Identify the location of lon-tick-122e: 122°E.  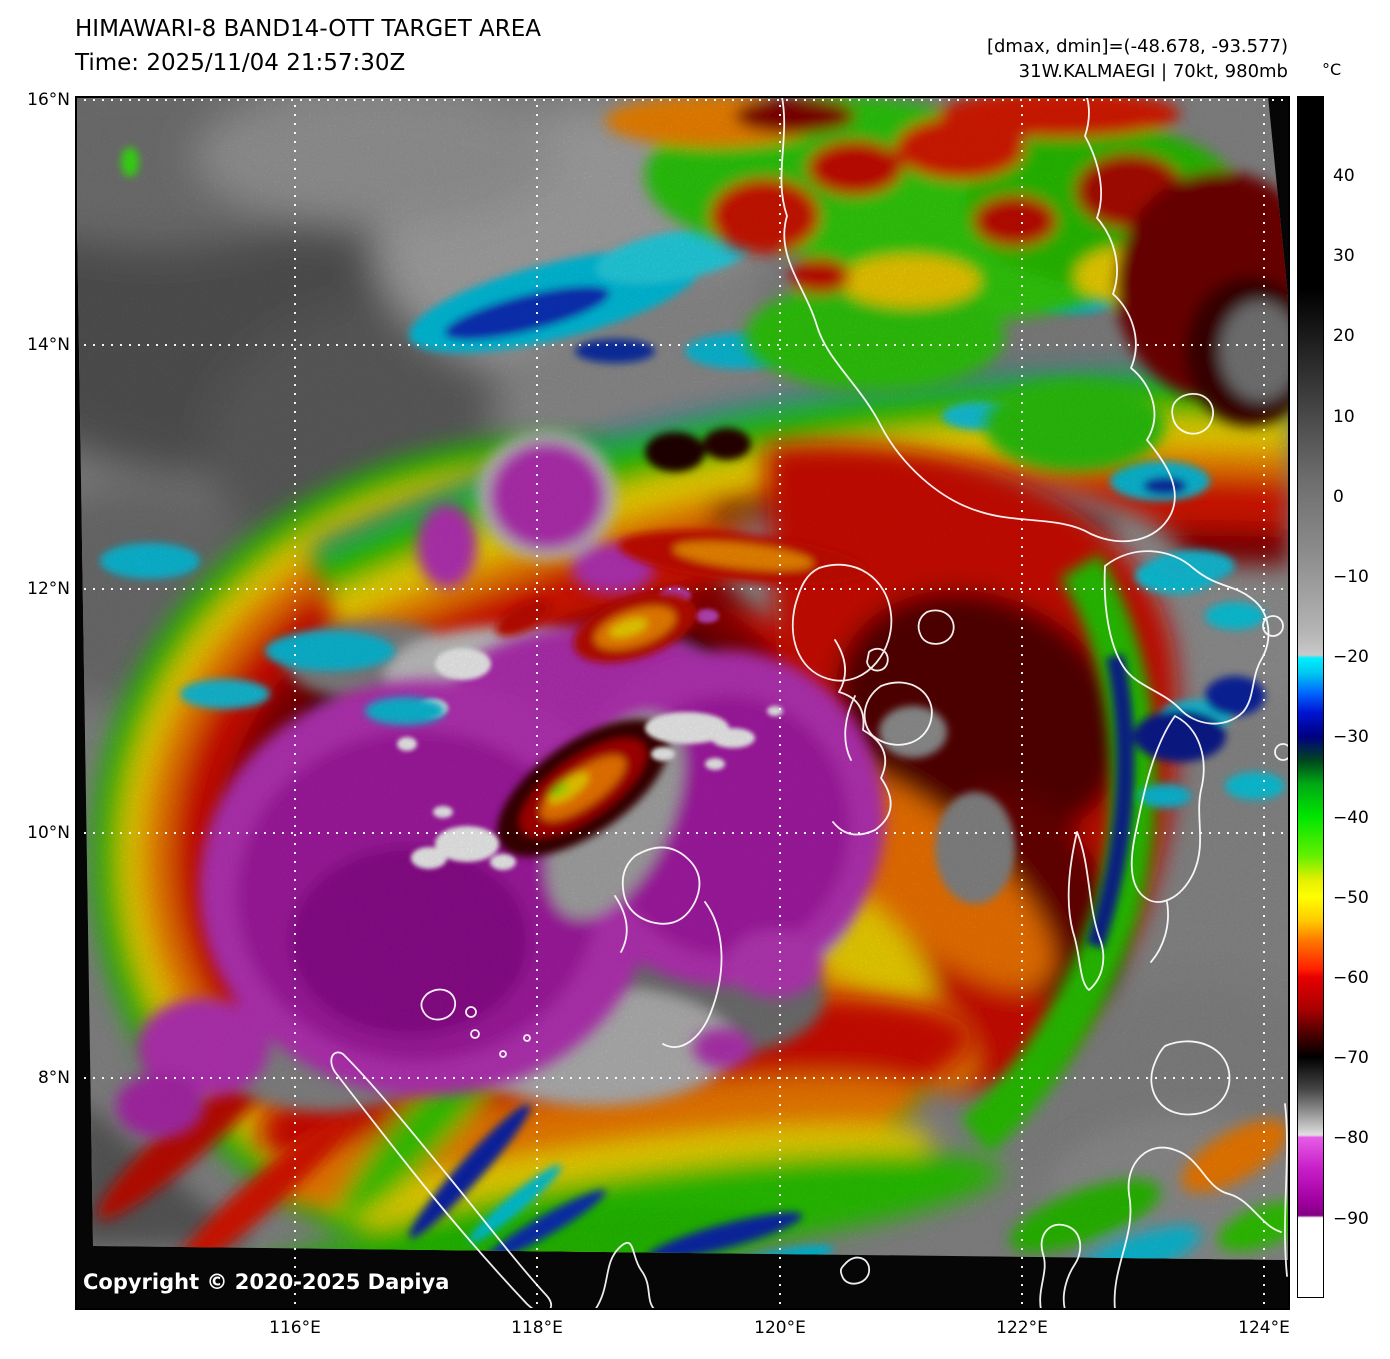
(1022, 1328).